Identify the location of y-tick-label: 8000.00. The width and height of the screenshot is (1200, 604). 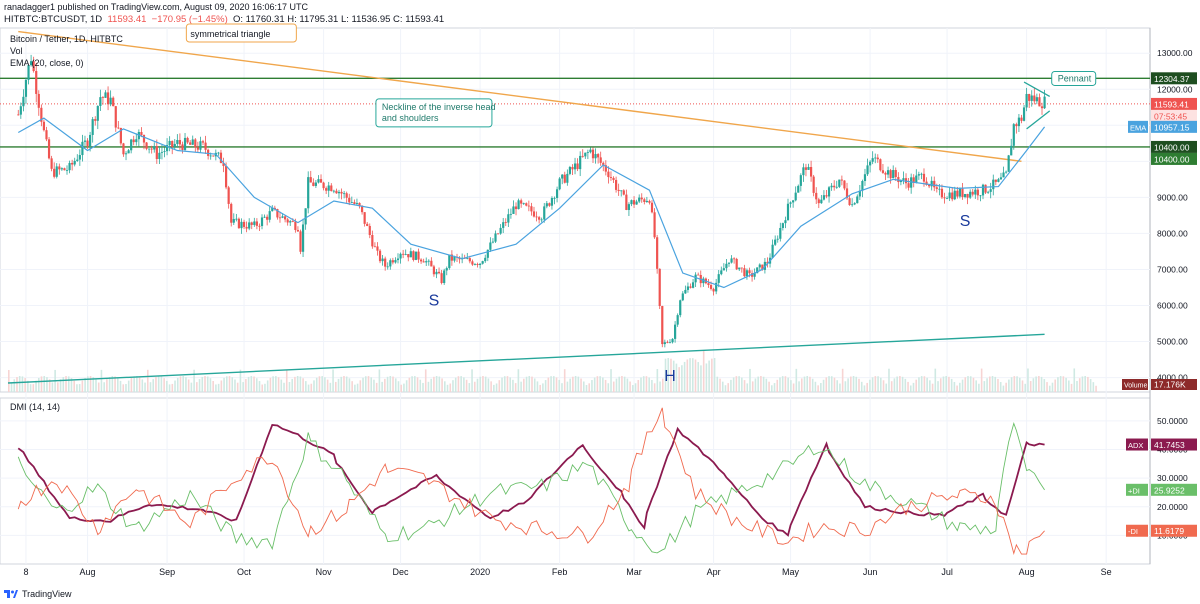
(1172, 233).